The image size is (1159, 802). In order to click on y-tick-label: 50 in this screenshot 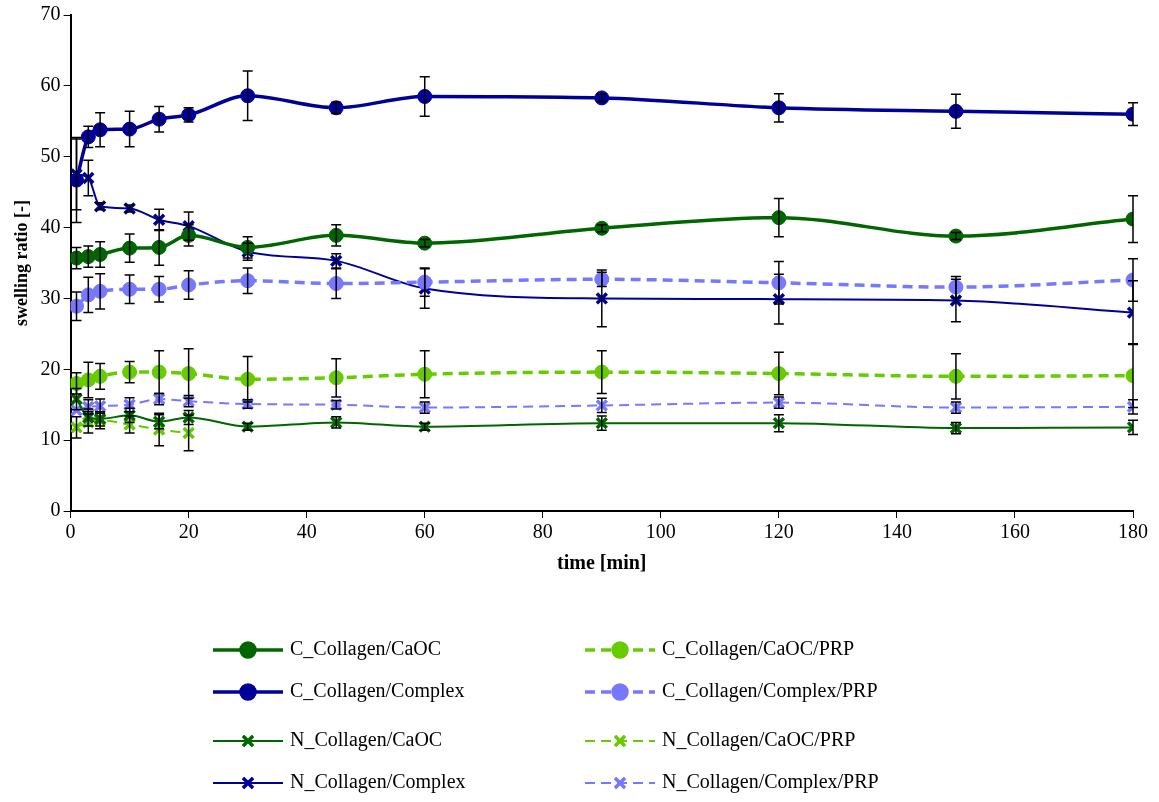, I will do `click(50, 154)`.